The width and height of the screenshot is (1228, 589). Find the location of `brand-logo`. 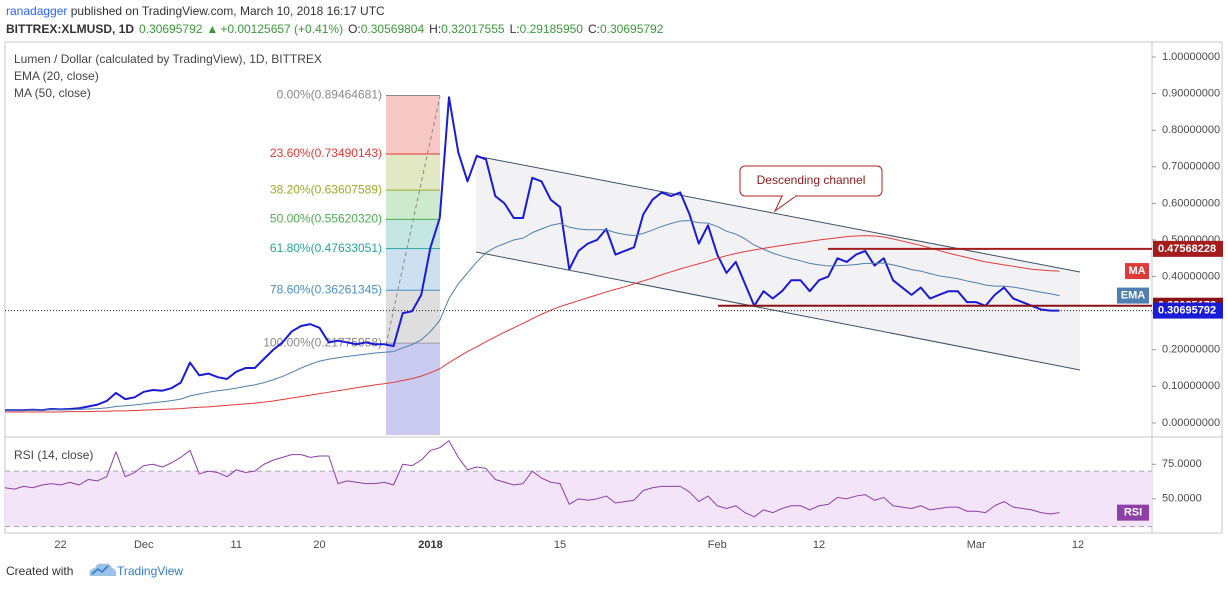

brand-logo is located at coordinates (103, 570).